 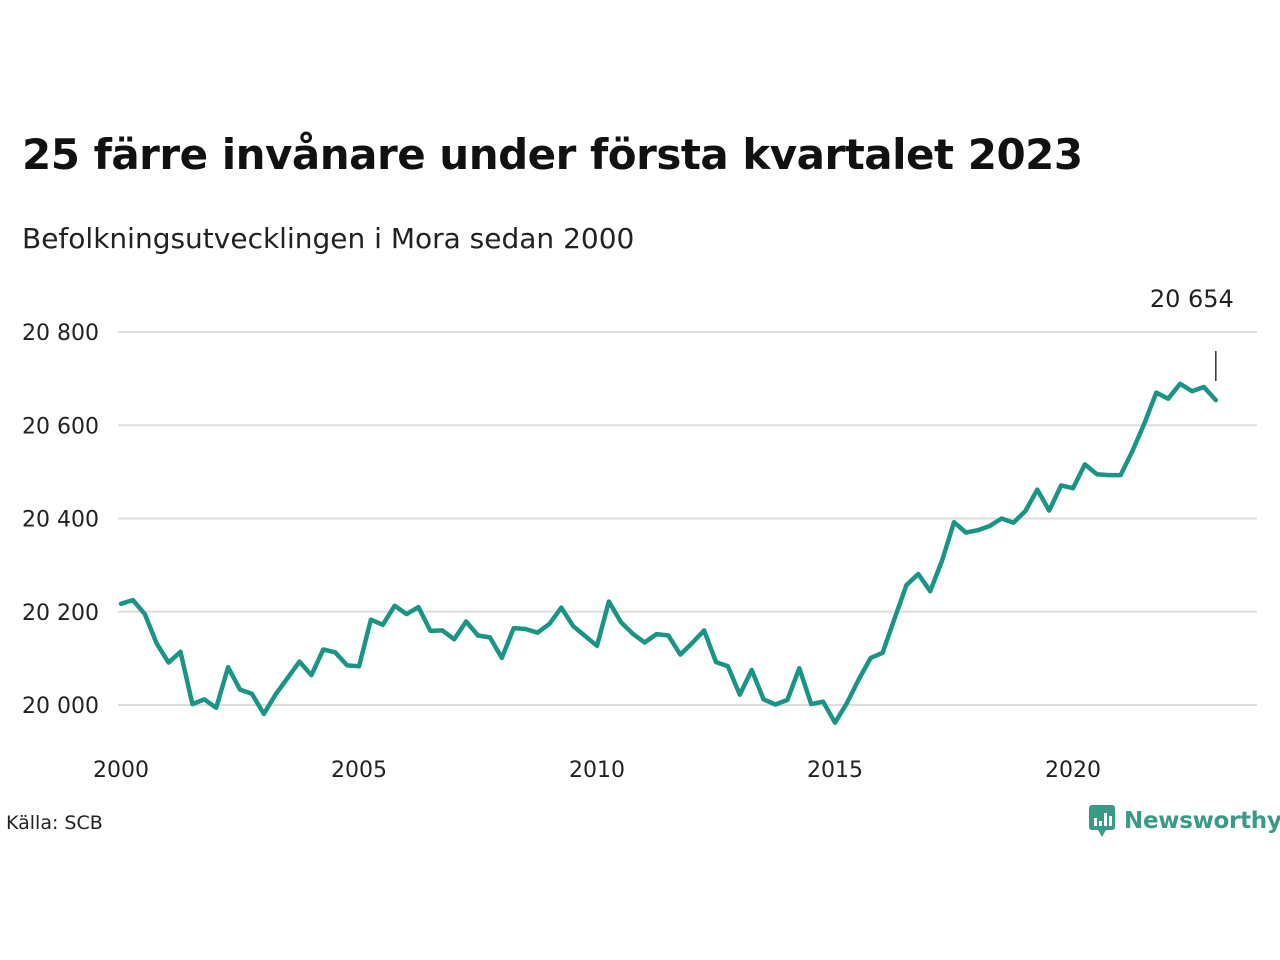 I want to click on y-tick-label: 20 600, so click(x=60, y=426).